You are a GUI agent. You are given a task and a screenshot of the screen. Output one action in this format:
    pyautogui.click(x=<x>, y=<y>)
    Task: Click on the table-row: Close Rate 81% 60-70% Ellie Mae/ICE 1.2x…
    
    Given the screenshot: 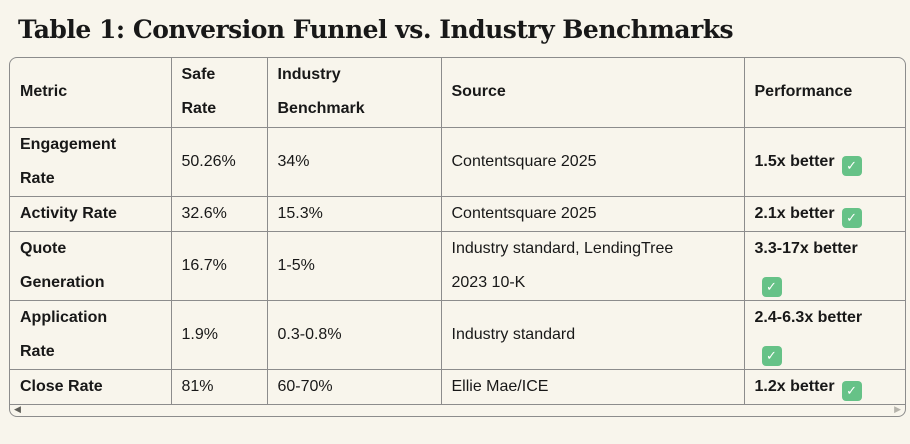 What is the action you would take?
    pyautogui.click(x=457, y=386)
    